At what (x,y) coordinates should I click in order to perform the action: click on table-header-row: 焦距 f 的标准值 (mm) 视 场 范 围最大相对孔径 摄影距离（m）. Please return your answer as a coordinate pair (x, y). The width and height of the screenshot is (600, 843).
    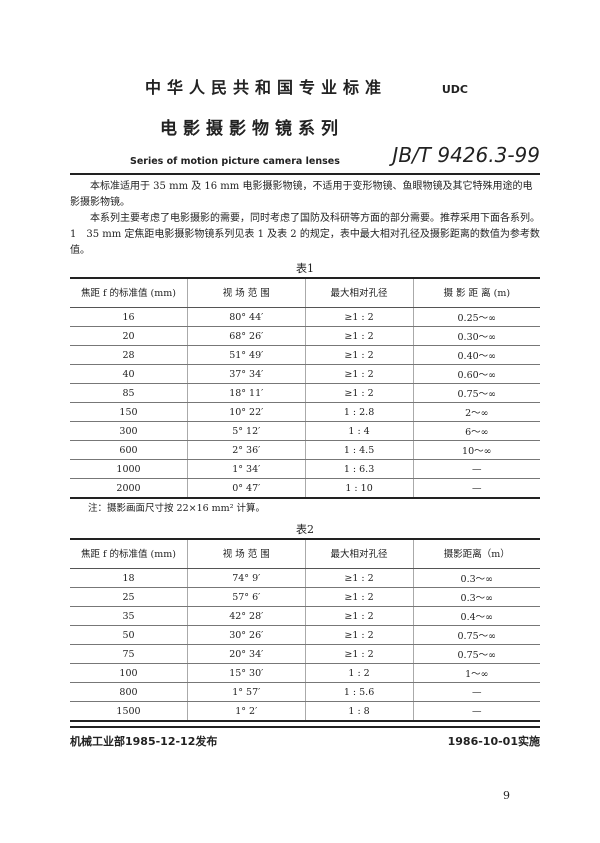
    Looking at the image, I should click on (305, 554).